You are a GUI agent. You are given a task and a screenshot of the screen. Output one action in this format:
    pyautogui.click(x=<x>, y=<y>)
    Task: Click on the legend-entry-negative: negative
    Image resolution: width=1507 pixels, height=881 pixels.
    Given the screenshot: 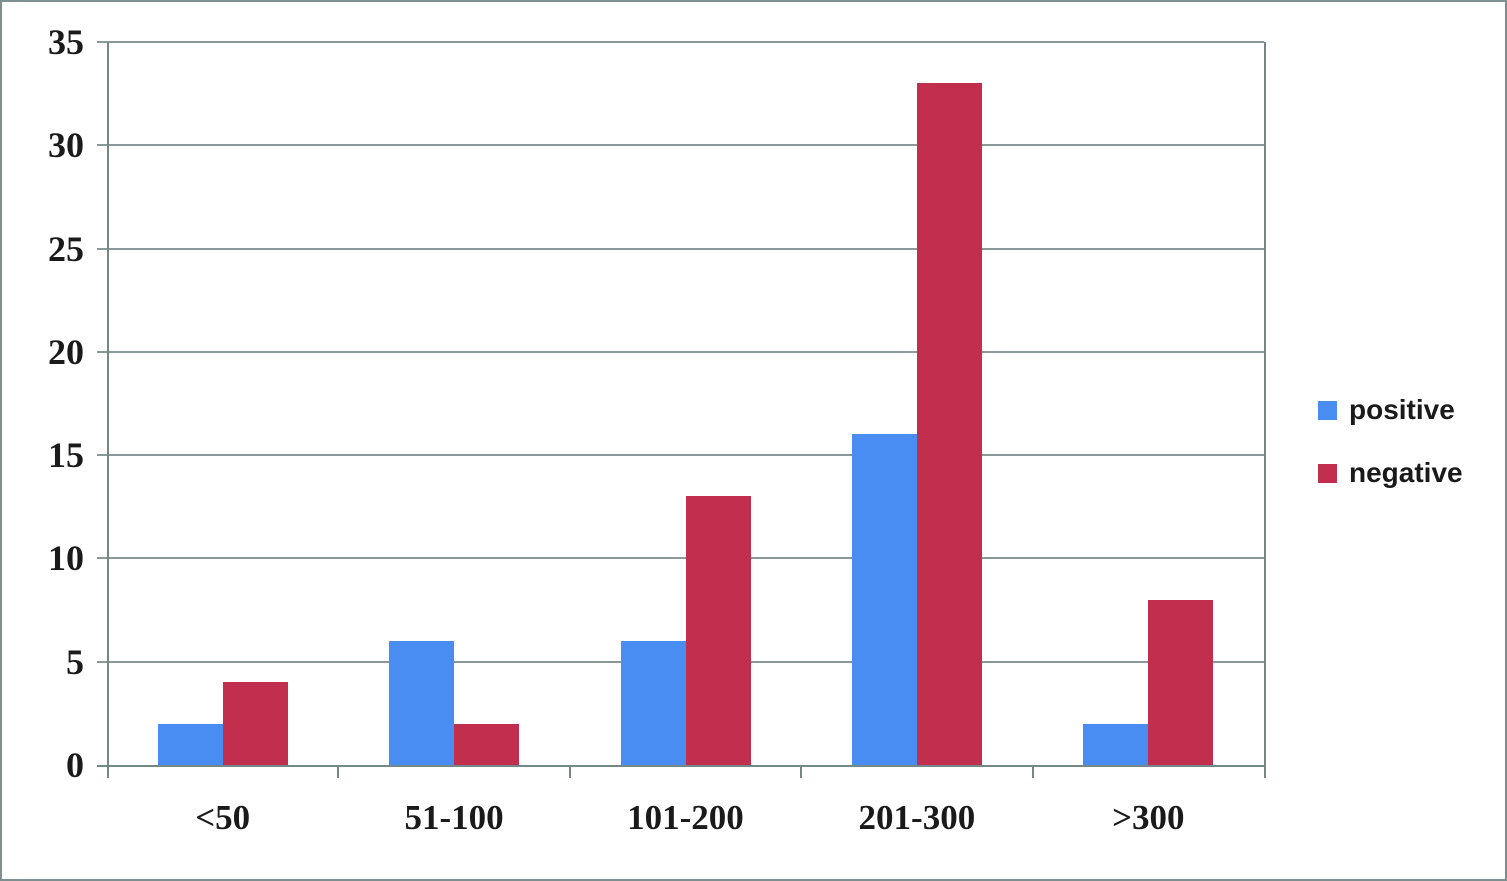 What is the action you would take?
    pyautogui.click(x=1390, y=473)
    